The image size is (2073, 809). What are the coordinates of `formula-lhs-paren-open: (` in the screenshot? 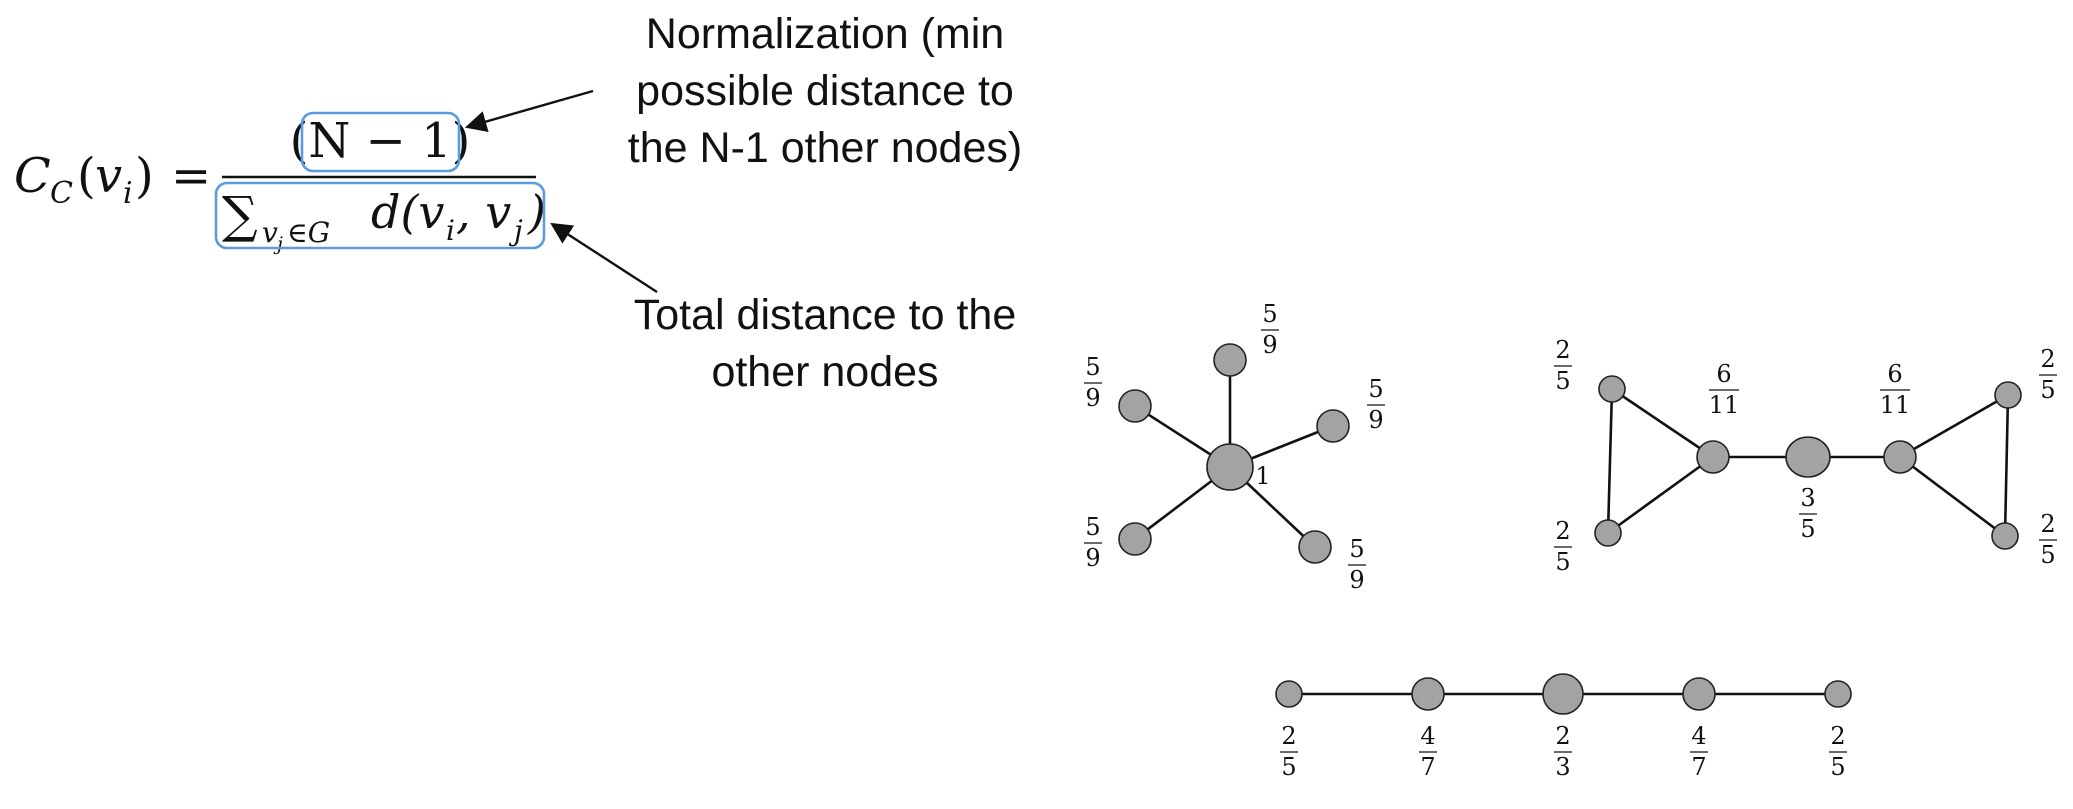 It's located at (86, 176).